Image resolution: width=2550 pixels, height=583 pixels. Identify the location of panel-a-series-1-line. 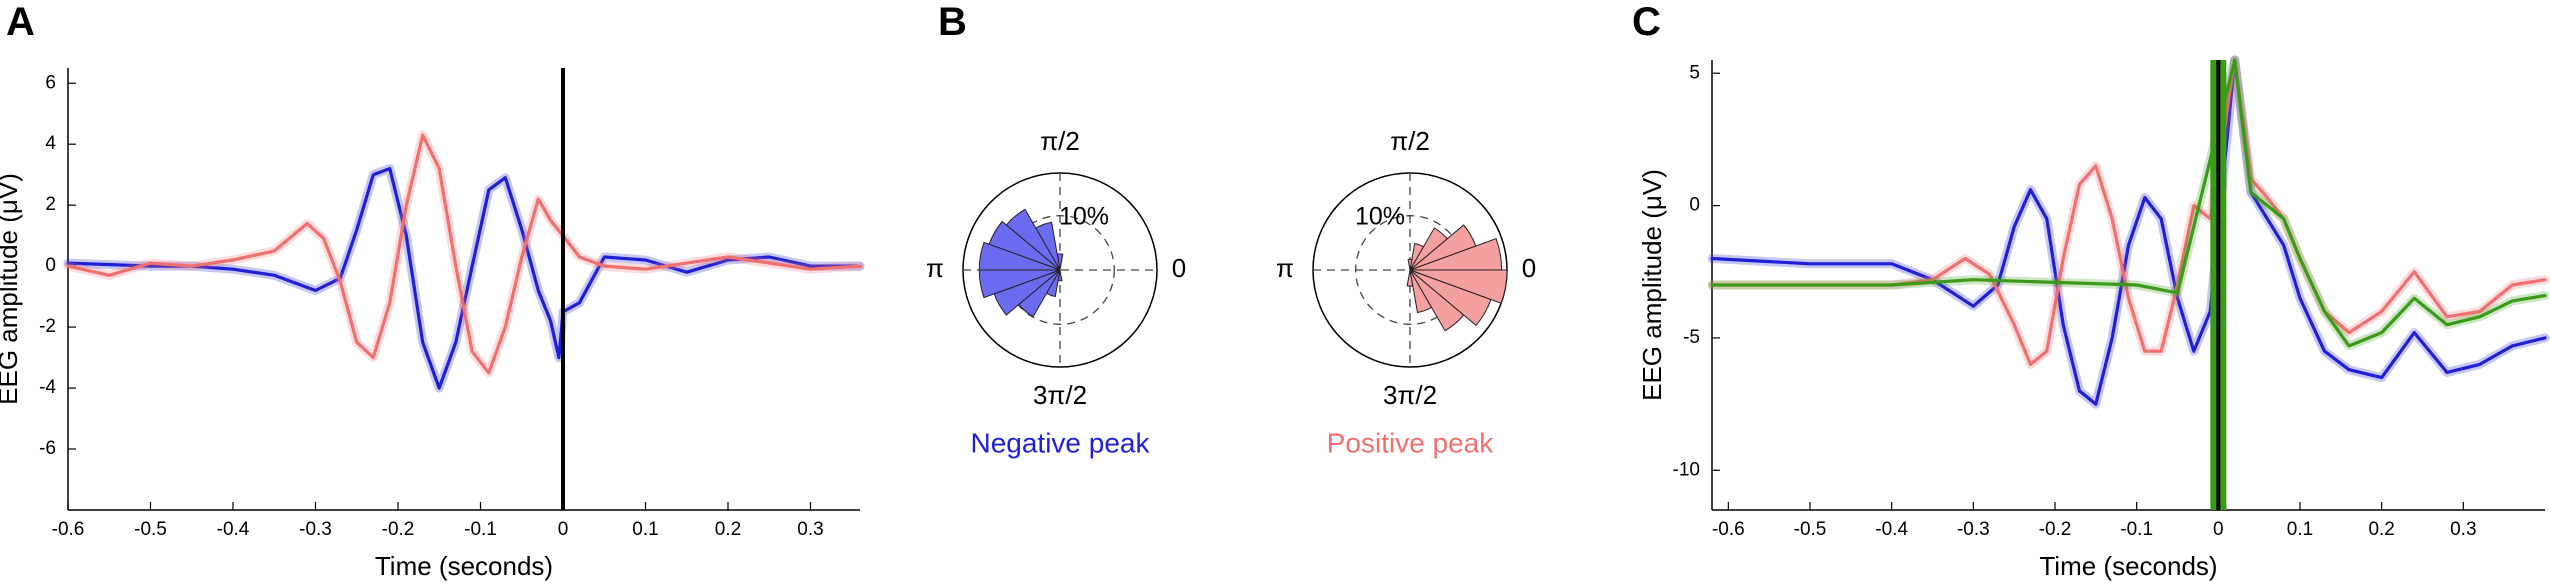
(464, 254).